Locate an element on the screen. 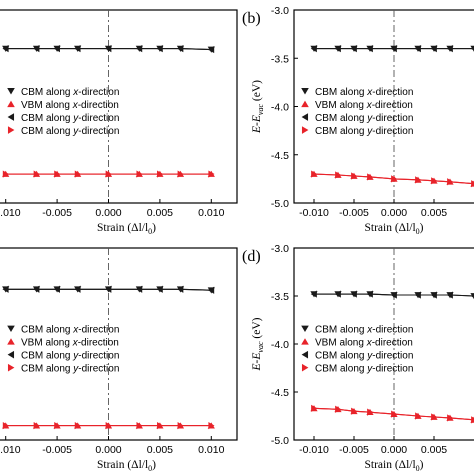  y-tick-label: -4.5 is located at coordinates (280, 156).